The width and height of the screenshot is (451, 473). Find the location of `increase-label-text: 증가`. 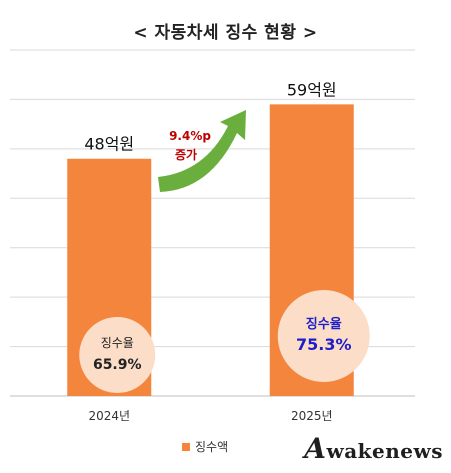

increase-label-text: 증가 is located at coordinates (186, 154).